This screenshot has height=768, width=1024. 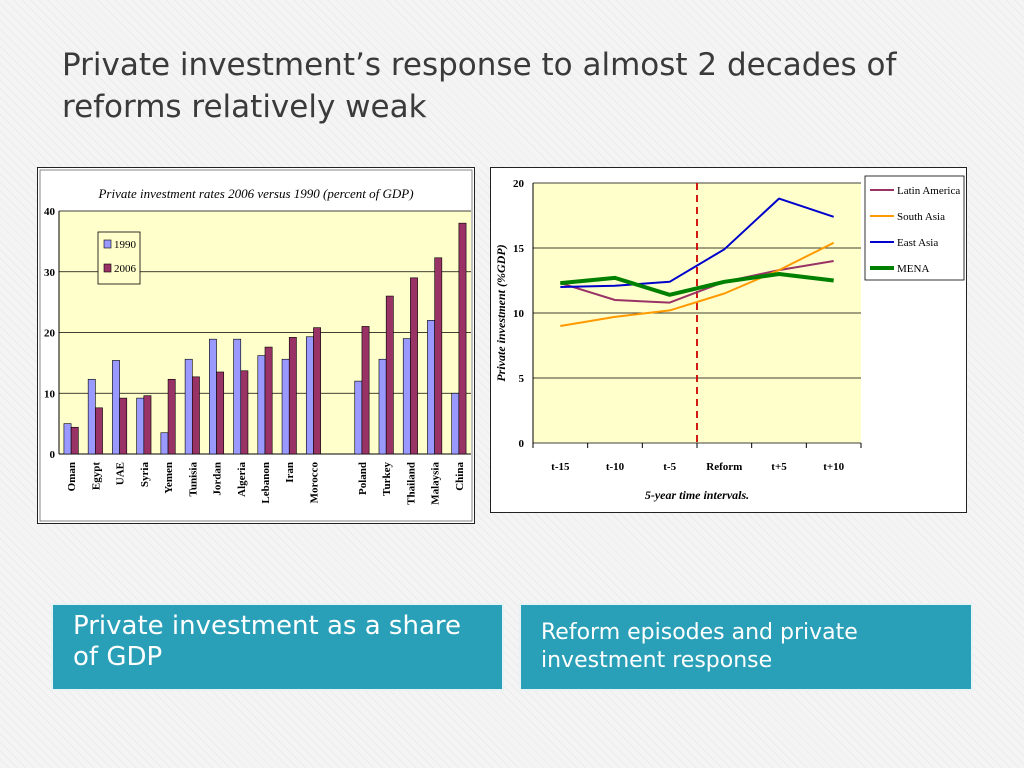 What do you see at coordinates (145, 475) in the screenshot?
I see `bar-x-tick-label: Syria` at bounding box center [145, 475].